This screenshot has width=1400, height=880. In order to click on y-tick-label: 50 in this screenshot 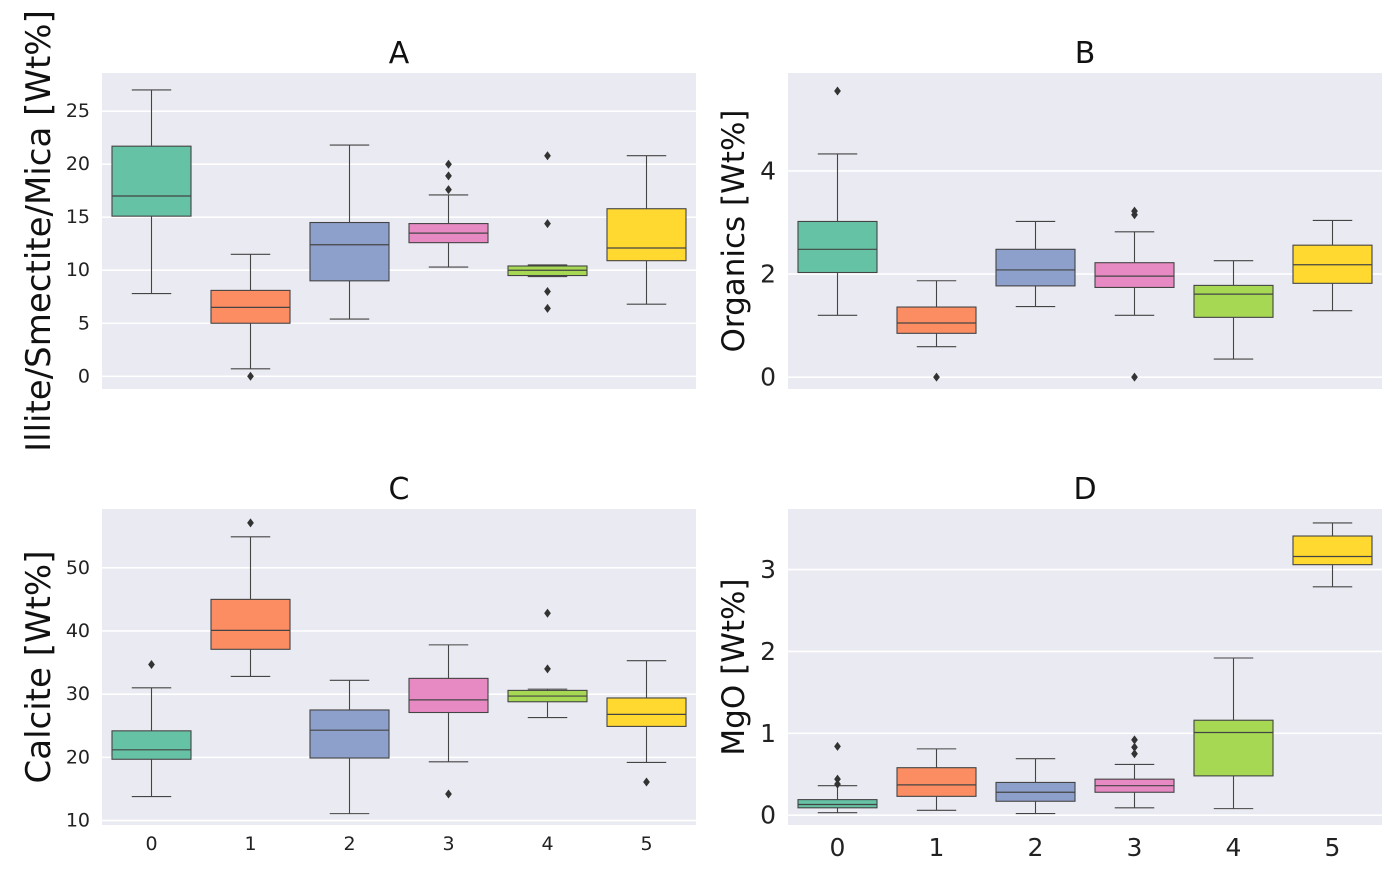, I will do `click(78, 568)`.